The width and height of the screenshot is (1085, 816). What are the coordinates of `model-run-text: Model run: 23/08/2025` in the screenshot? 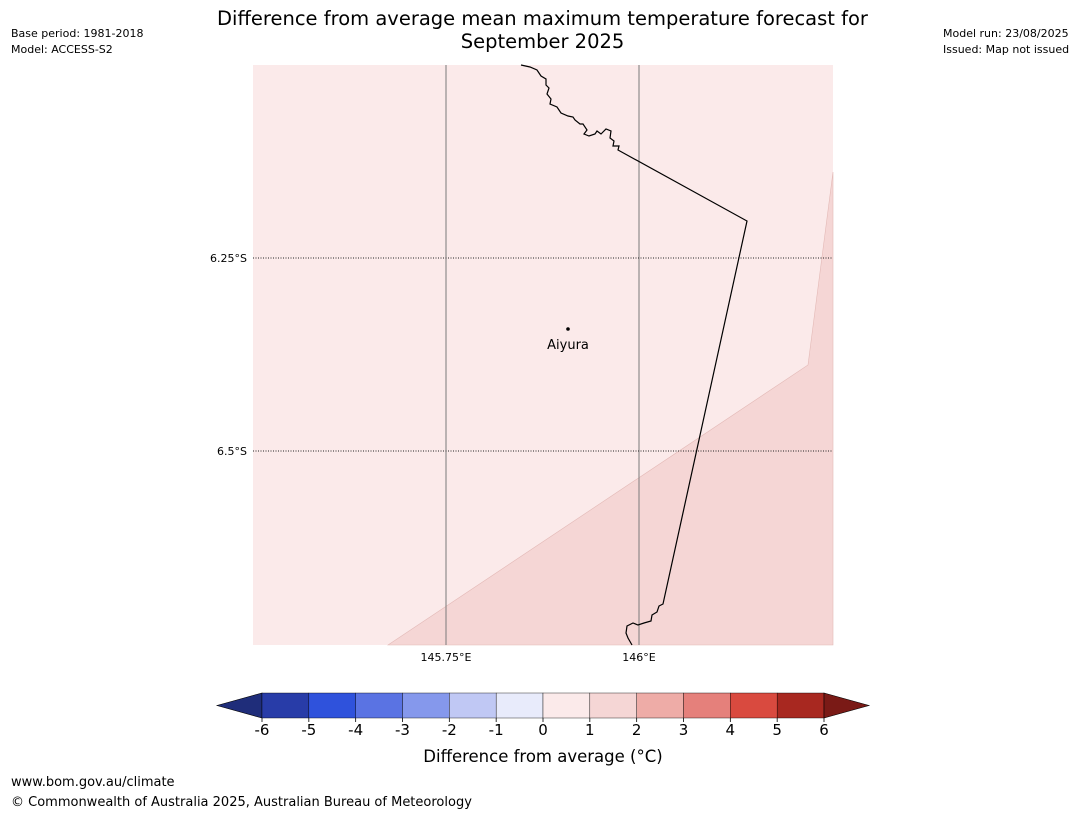 It's located at (1006, 33).